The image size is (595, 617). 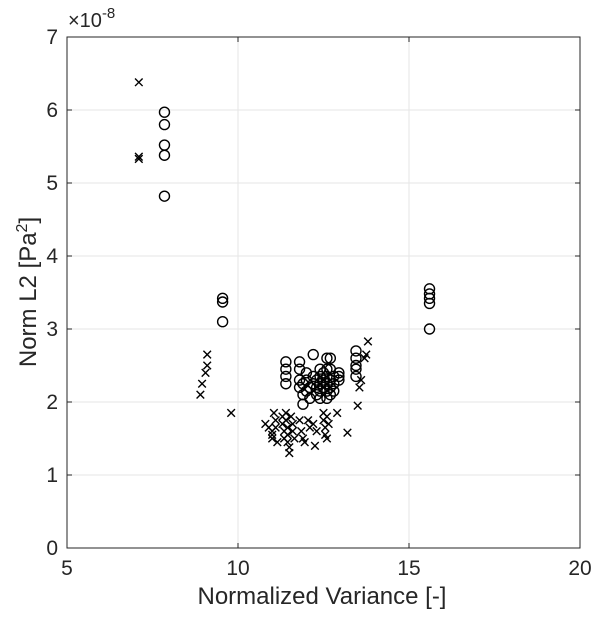 I want to click on y-axis-label: Norm L2 [Pa2], so click(x=28, y=292).